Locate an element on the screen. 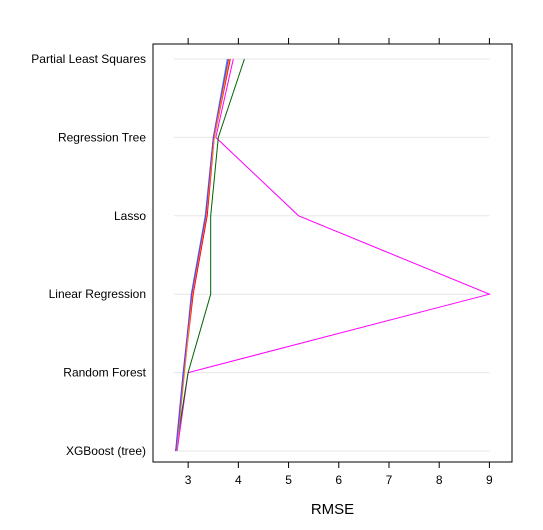 This screenshot has width=543, height=530. category-label: Linear Regression is located at coordinates (97, 294).